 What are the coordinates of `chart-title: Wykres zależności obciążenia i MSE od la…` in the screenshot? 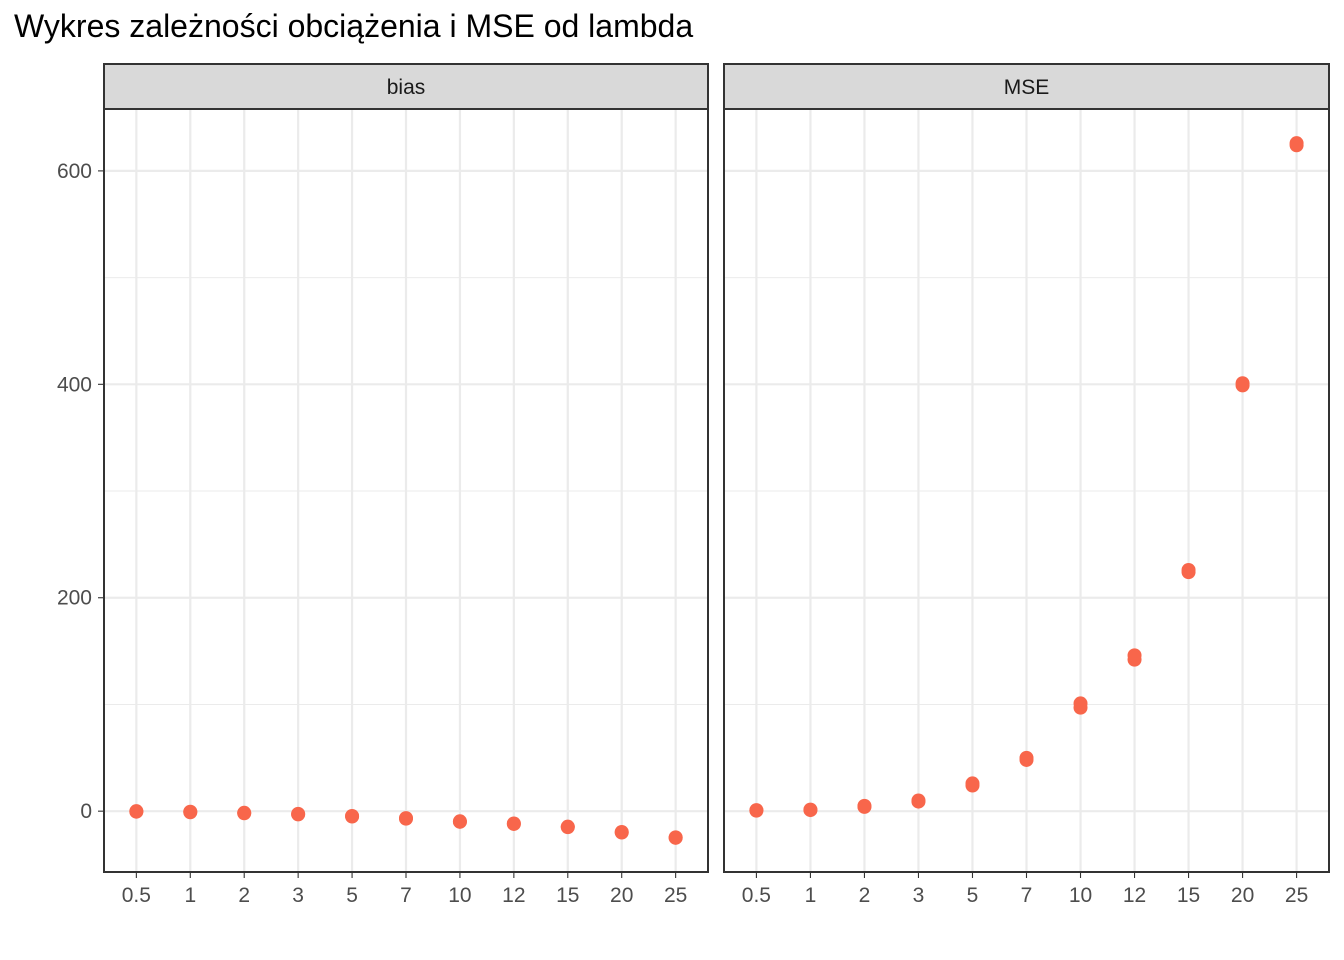 It's located at (354, 26).